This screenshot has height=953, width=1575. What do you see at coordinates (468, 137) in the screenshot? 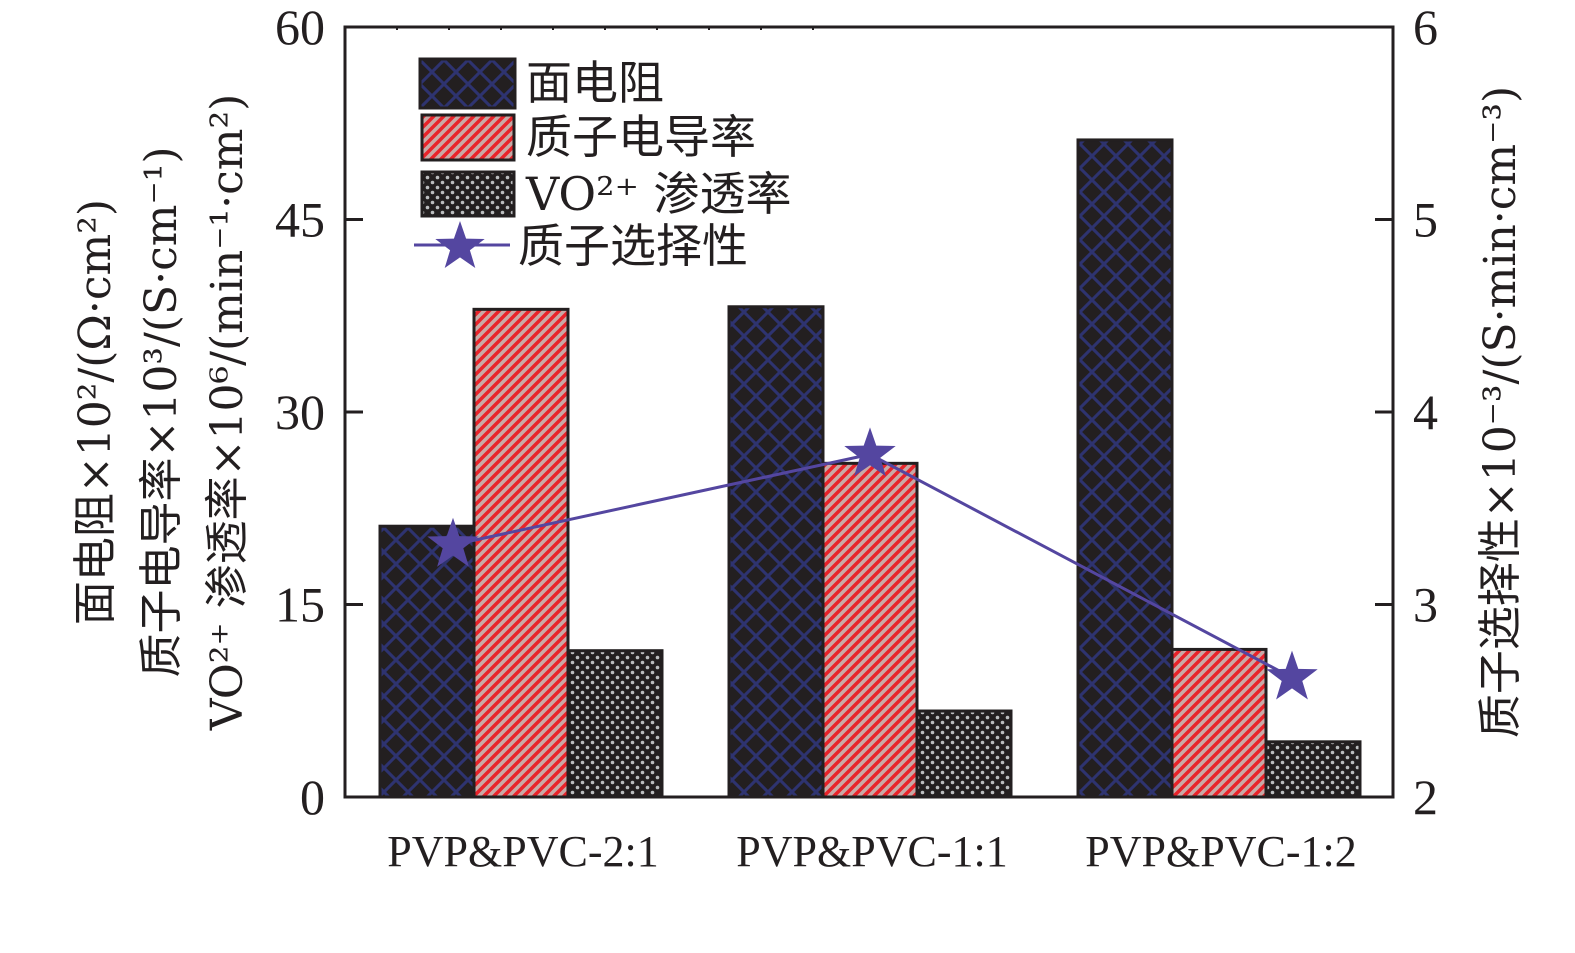
I see `legend-swatch-proton-conductivity` at bounding box center [468, 137].